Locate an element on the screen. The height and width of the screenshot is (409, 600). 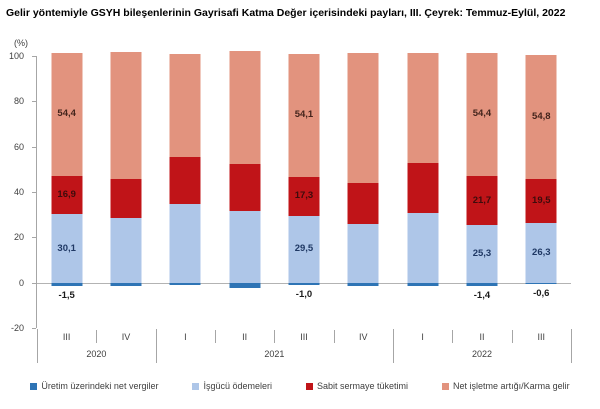
bar-group-2021-II is located at coordinates (244, 189).